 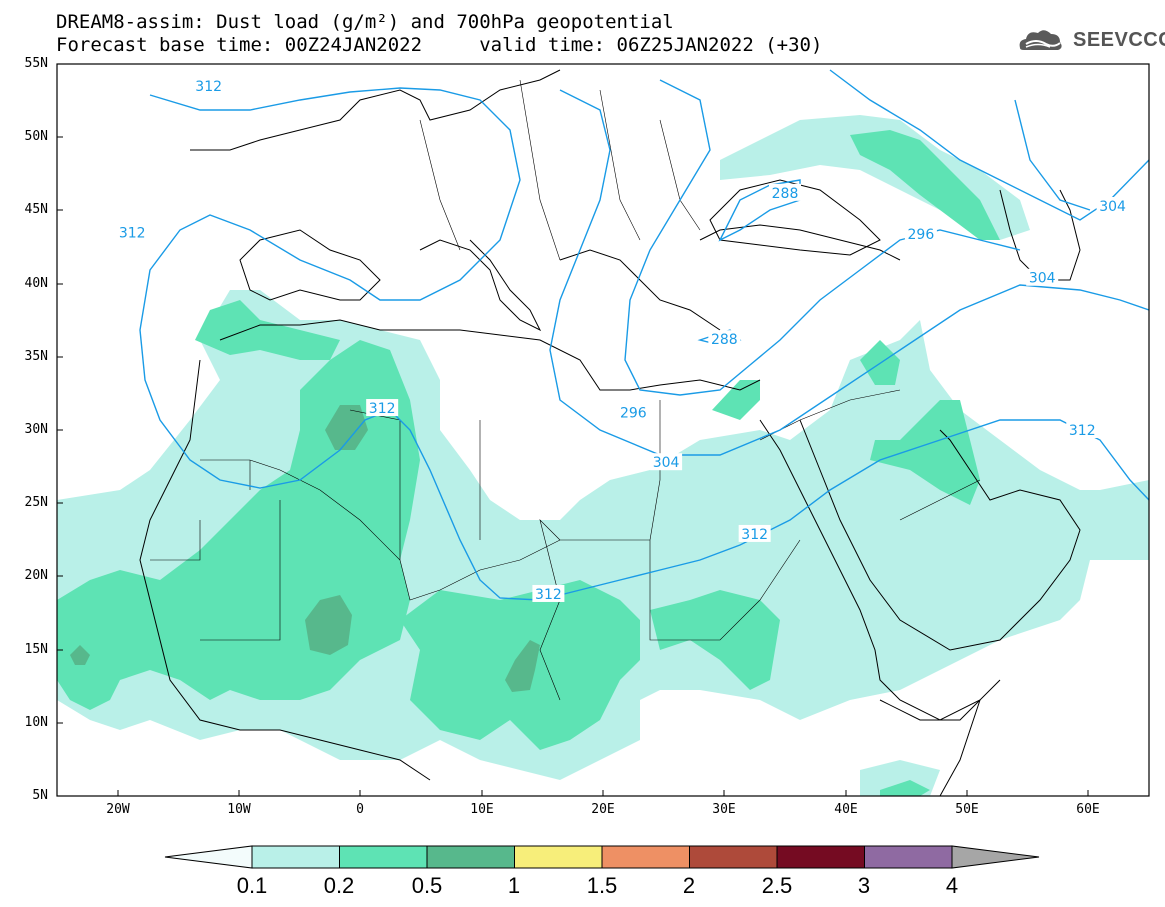 What do you see at coordinates (360, 809) in the screenshot?
I see `lon-label-0: 0` at bounding box center [360, 809].